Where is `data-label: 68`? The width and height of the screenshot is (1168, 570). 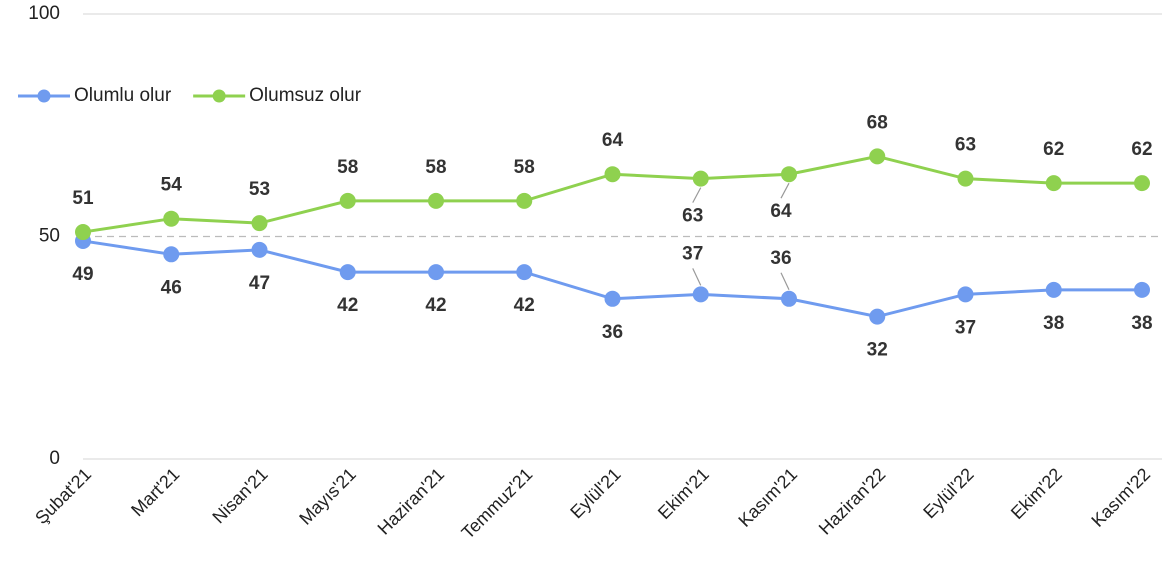
data-label: 68 is located at coordinates (877, 122).